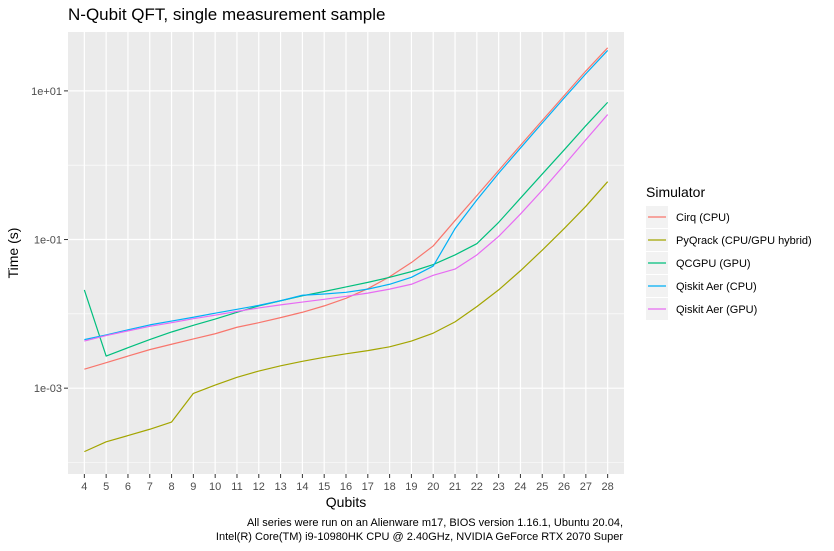 Image resolution: width=834 pixels, height=551 pixels. What do you see at coordinates (411, 487) in the screenshot?
I see `x-tick-label-15: 19` at bounding box center [411, 487].